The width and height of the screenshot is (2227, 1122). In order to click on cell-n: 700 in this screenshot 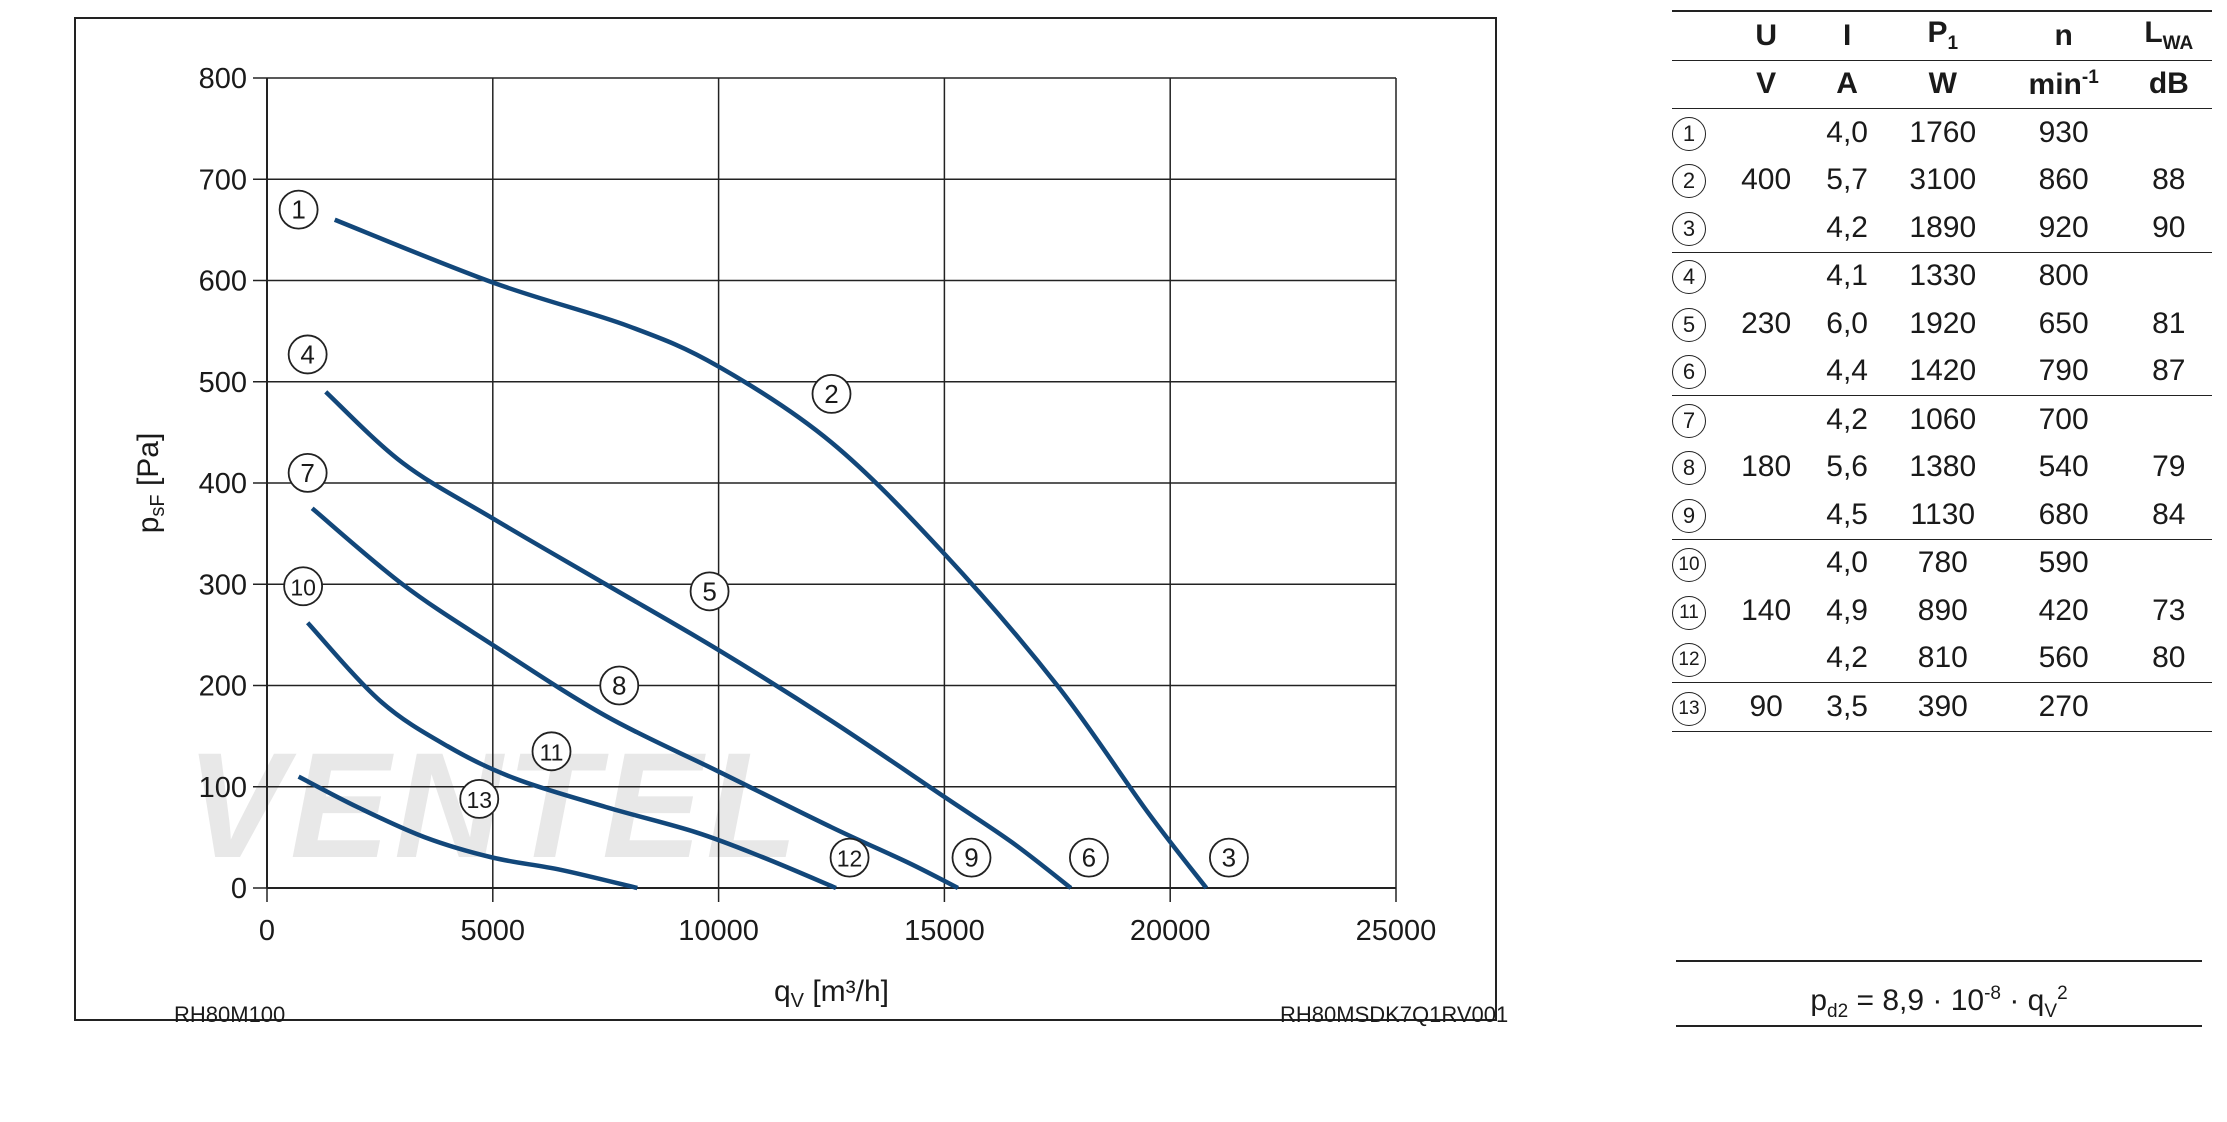, I will do `click(2063, 419)`.